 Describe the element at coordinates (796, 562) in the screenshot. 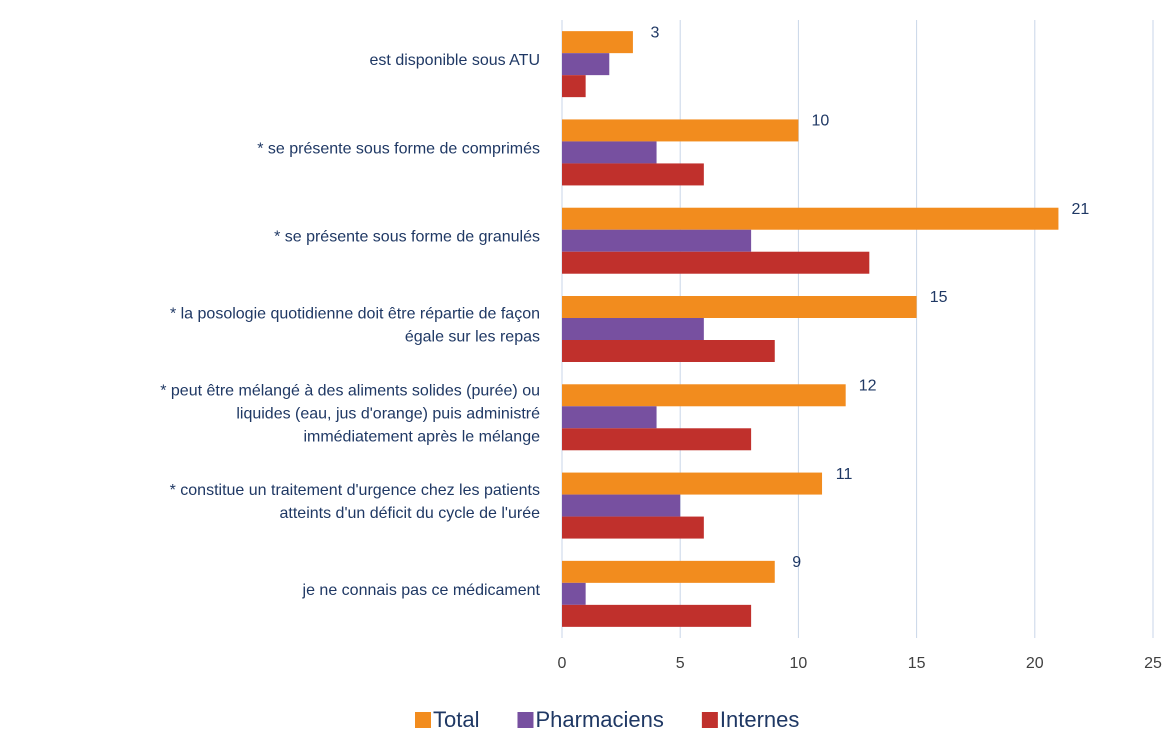

I see `data-label: 9` at that location.